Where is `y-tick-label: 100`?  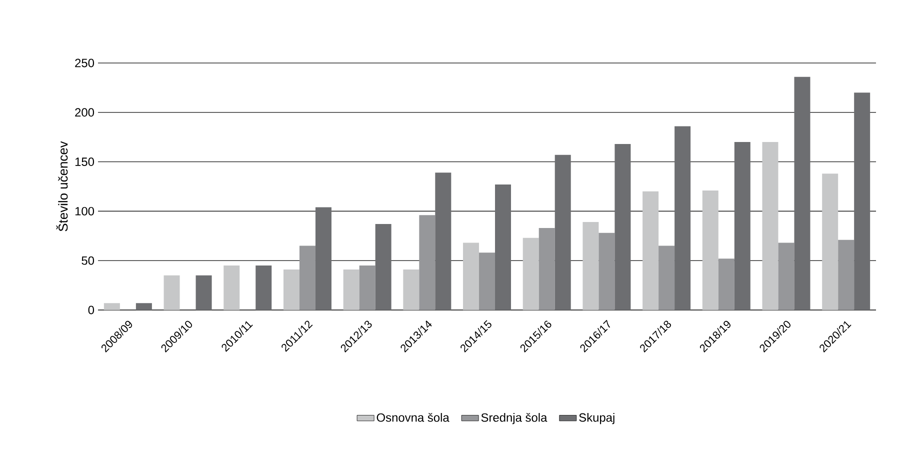
y-tick-label: 100 is located at coordinates (84, 211).